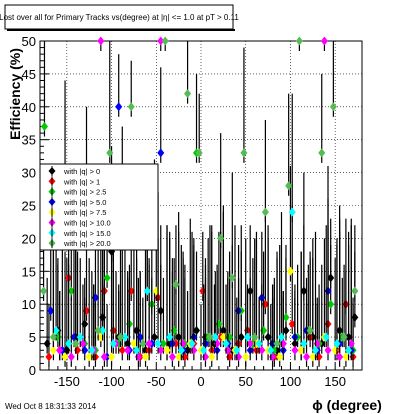 The width and height of the screenshot is (400, 414). What do you see at coordinates (29, 238) in the screenshot?
I see `y-tick-label: 20` at bounding box center [29, 238].